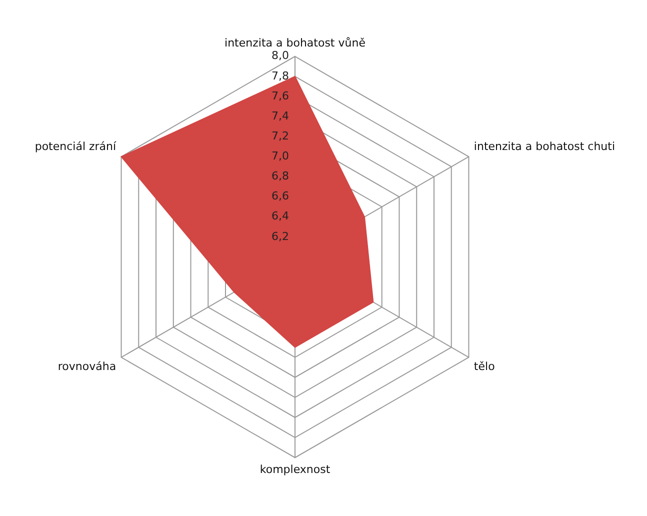  What do you see at coordinates (280, 176) in the screenshot?
I see `y-tick-label: 6,8` at bounding box center [280, 176].